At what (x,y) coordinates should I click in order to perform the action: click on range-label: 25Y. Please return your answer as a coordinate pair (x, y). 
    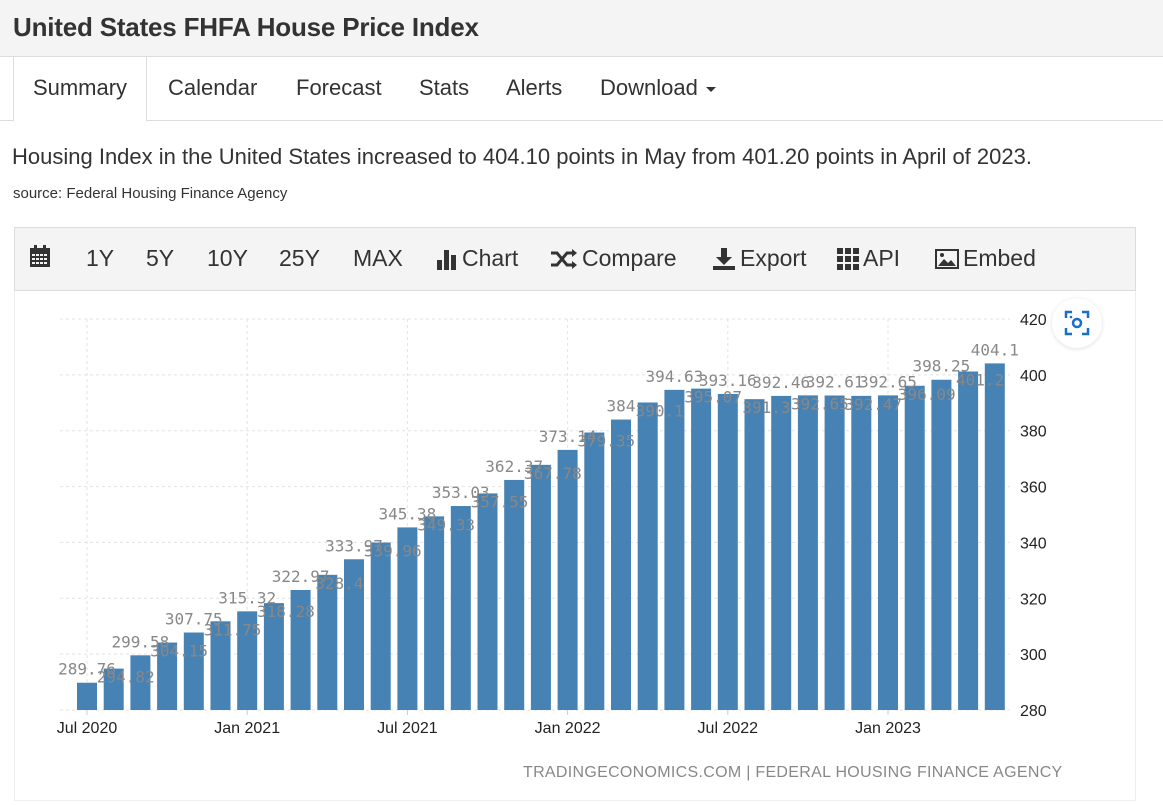
    Looking at the image, I should click on (299, 258).